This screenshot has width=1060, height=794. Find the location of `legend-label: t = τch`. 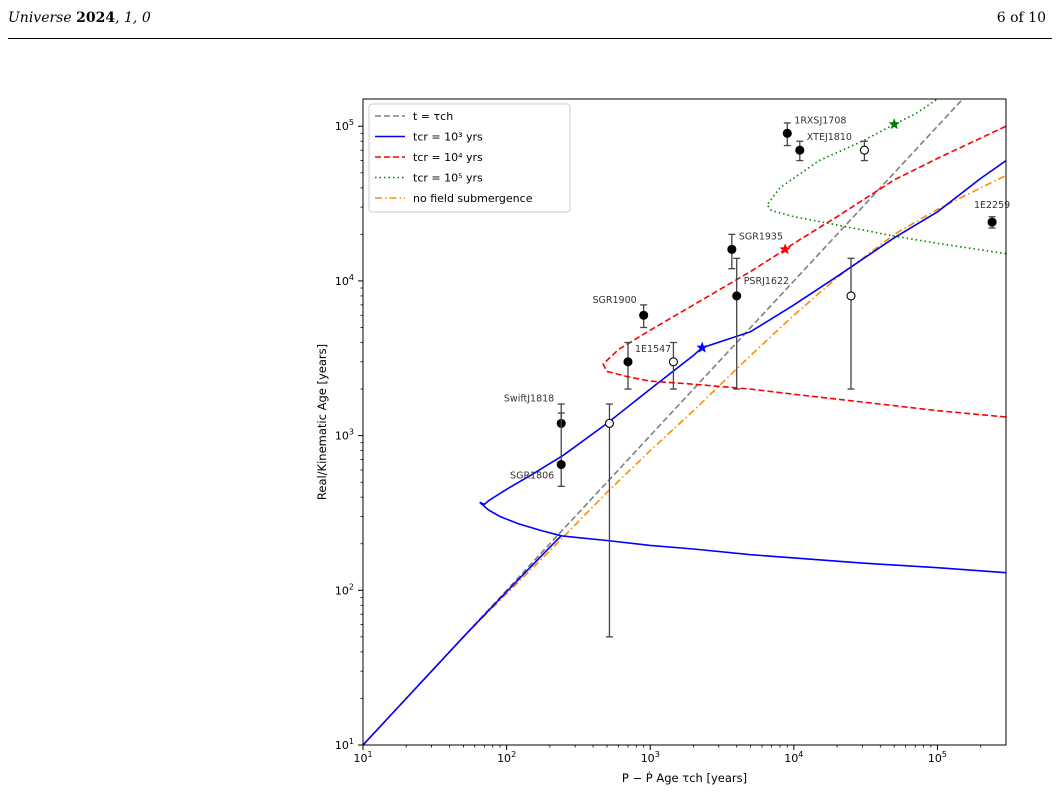

legend-label: t = τch is located at coordinates (433, 116).